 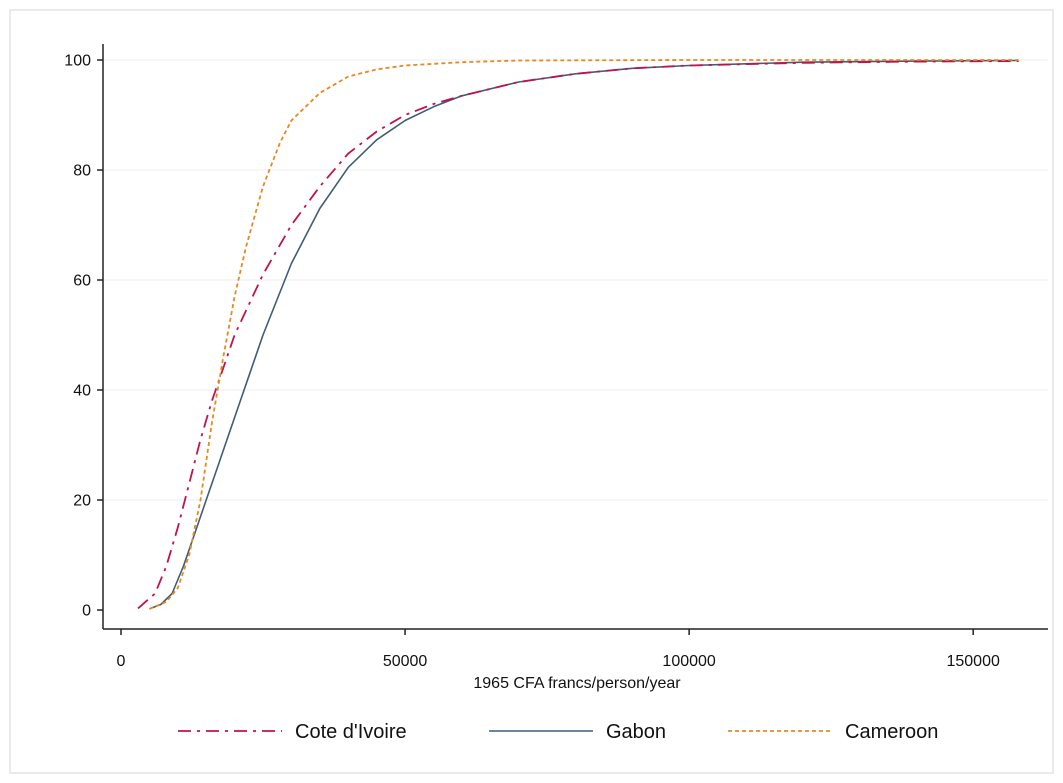 What do you see at coordinates (82, 391) in the screenshot?
I see `y-tick-label: 40` at bounding box center [82, 391].